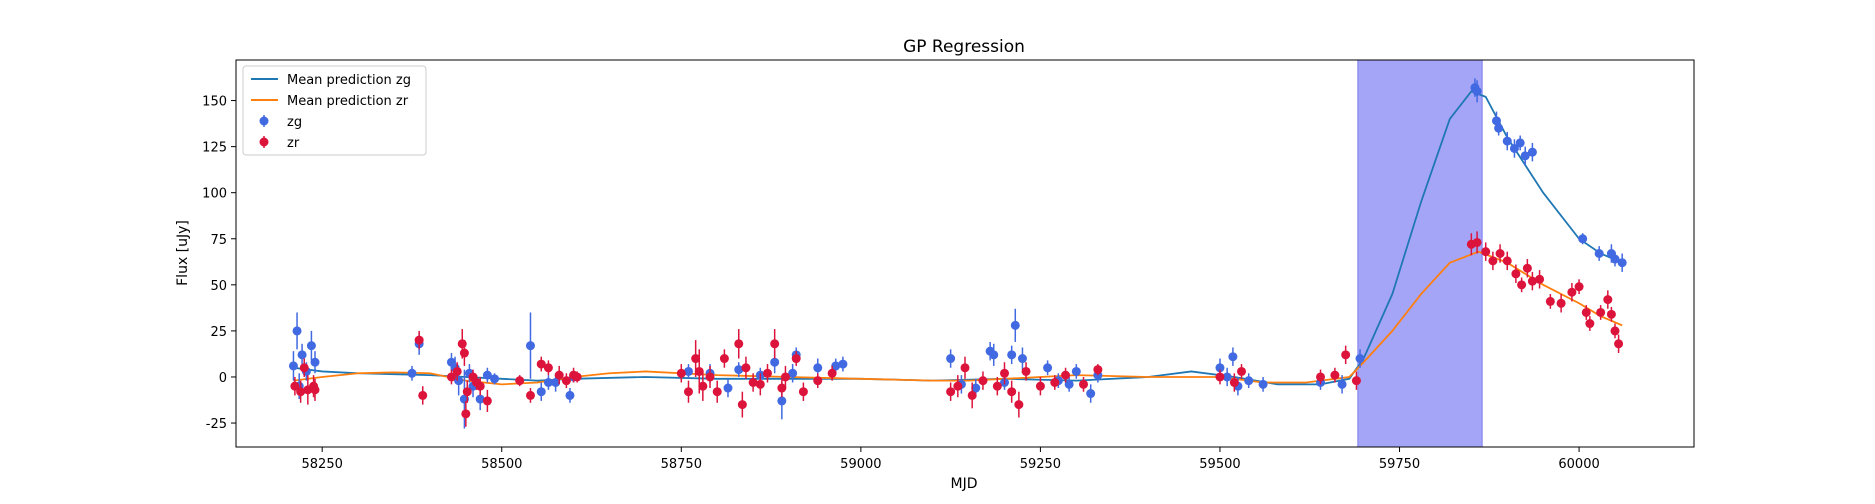 This screenshot has height=504, width=1875. I want to click on y-tick-label: 50, so click(218, 286).